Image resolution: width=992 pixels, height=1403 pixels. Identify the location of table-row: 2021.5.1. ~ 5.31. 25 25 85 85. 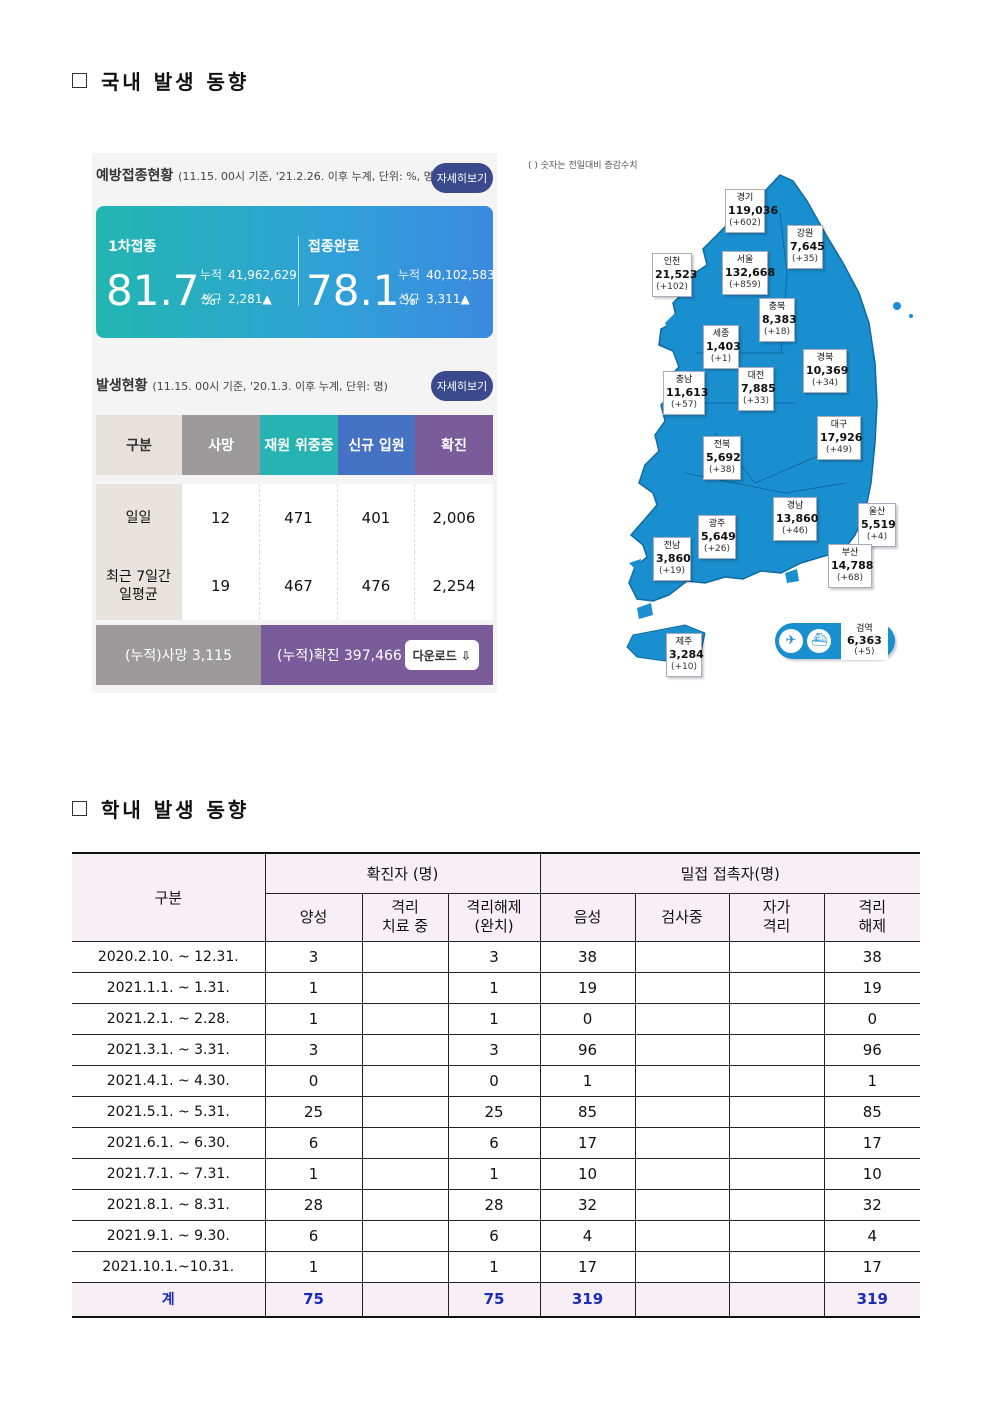
(496, 1111).